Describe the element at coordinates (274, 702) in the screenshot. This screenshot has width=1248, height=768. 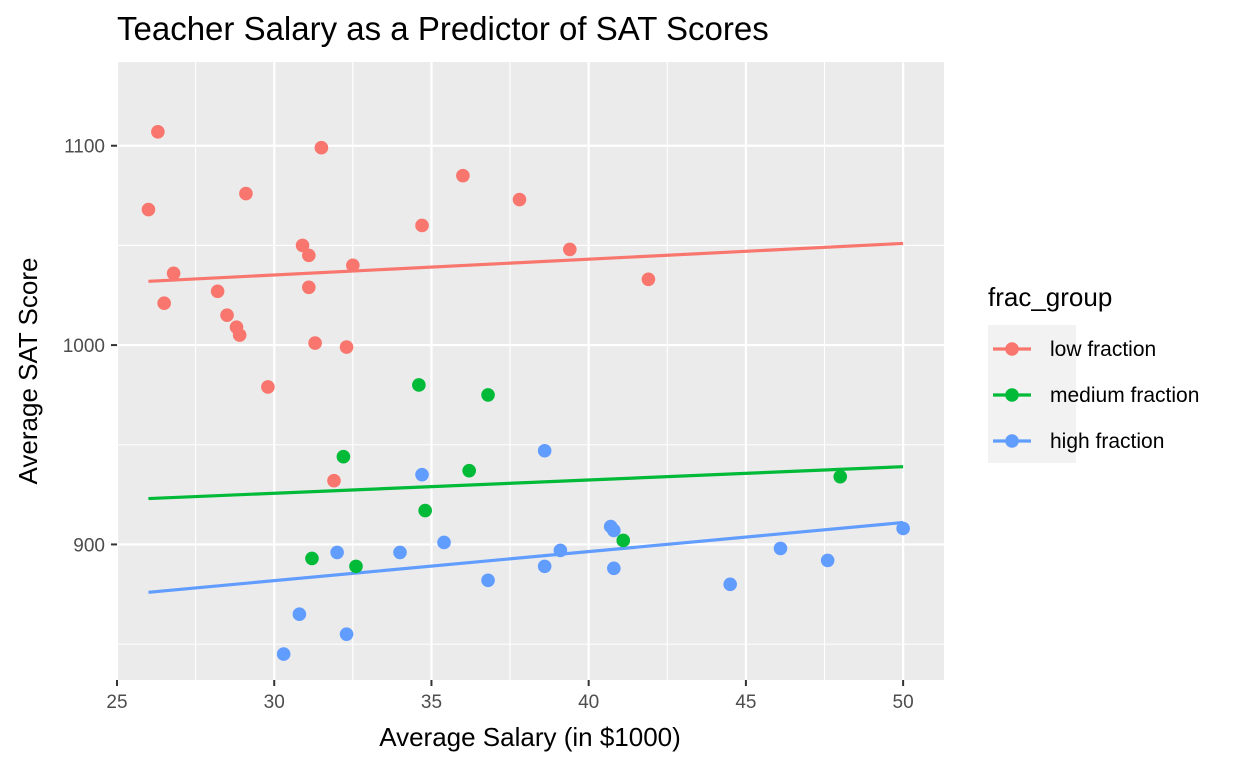
I see `x-tick-label: 30` at that location.